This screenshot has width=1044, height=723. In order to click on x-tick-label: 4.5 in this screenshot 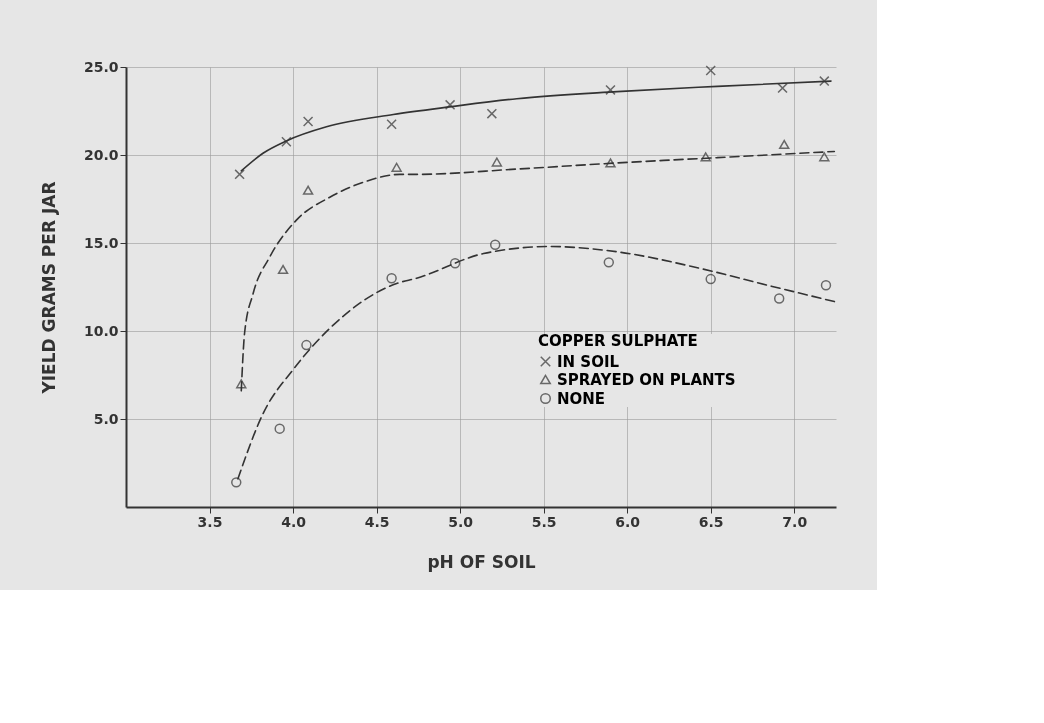, I will do `click(377, 521)`.